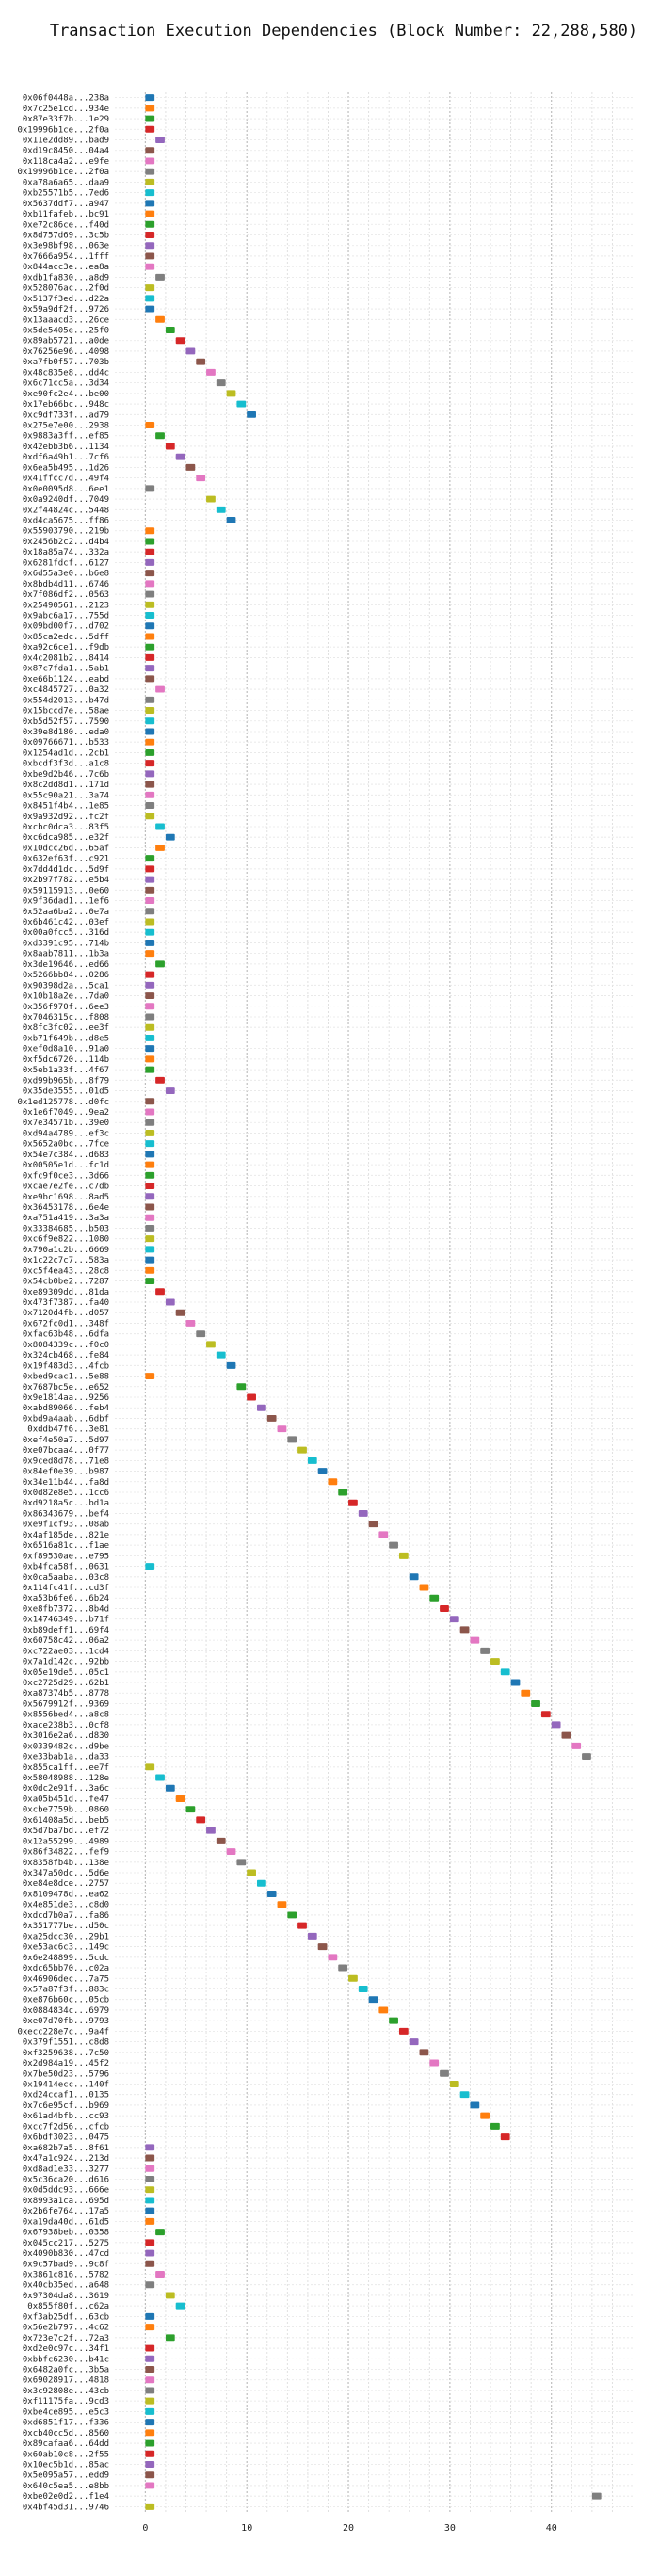 Image resolution: width=659 pixels, height=2576 pixels. Describe the element at coordinates (66, 1050) in the screenshot. I see `transaction-label: 0xef0d8a10...91a0` at that location.